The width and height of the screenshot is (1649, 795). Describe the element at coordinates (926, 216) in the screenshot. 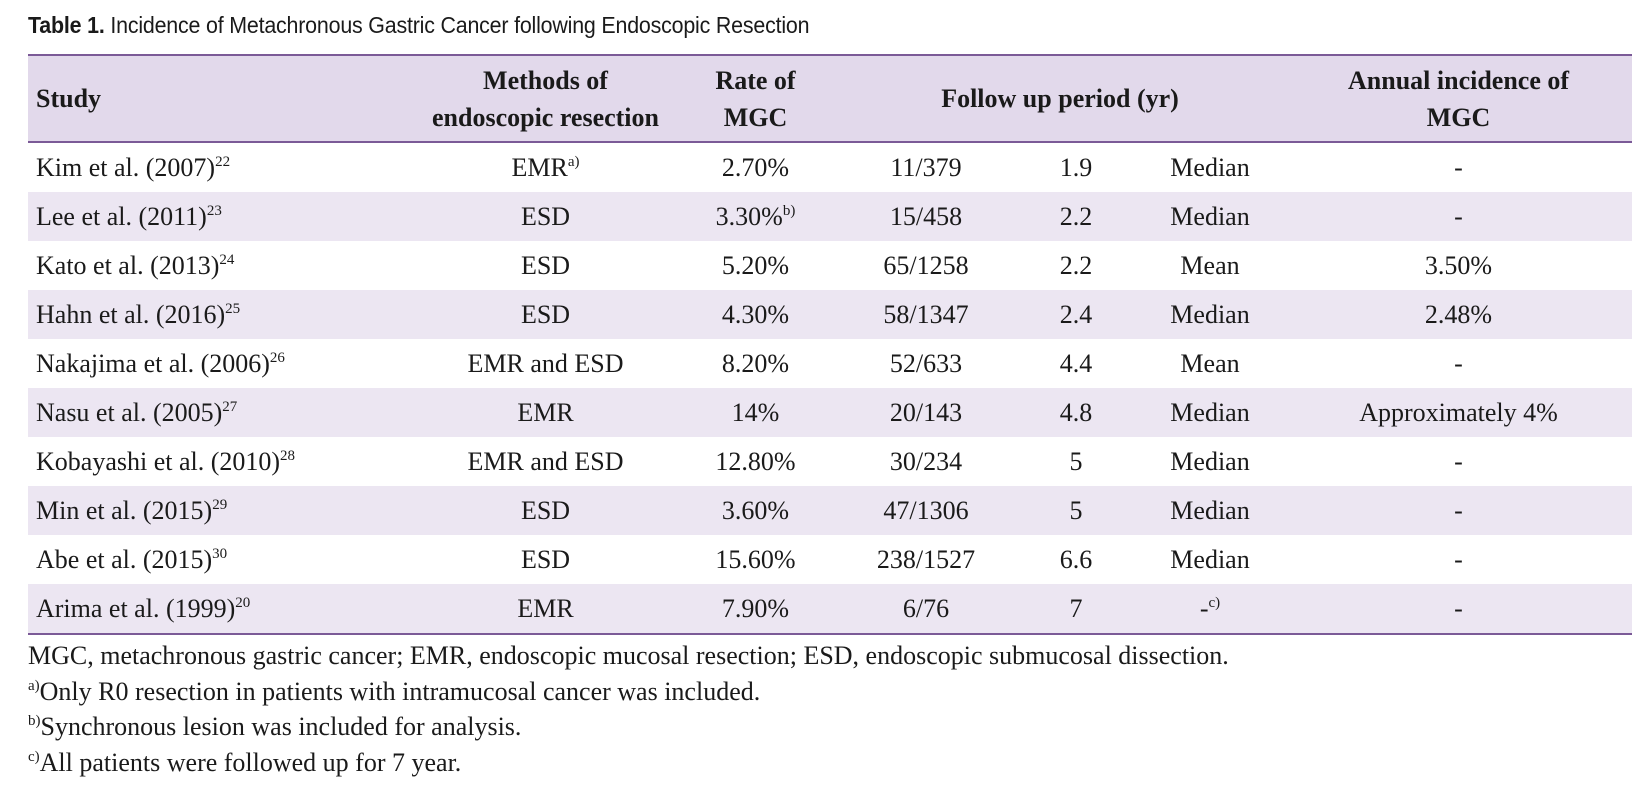

I see `cell-cases: 15/458` at that location.